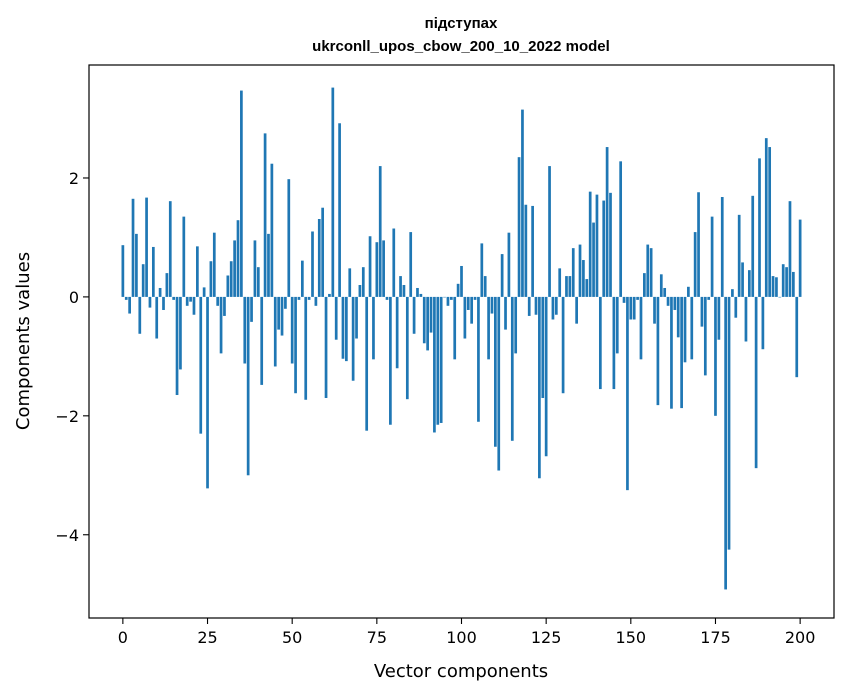  What do you see at coordinates (461, 23) in the screenshot?
I see `chart-title: підступах` at bounding box center [461, 23].